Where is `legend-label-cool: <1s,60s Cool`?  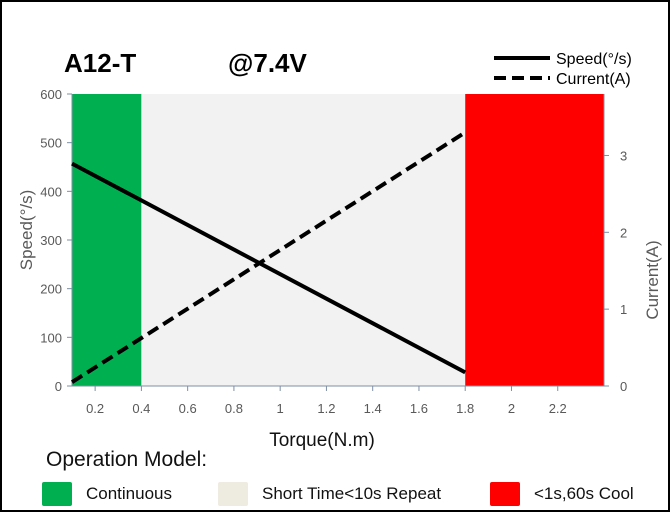
legend-label-cool: <1s,60s Cool is located at coordinates (584, 493).